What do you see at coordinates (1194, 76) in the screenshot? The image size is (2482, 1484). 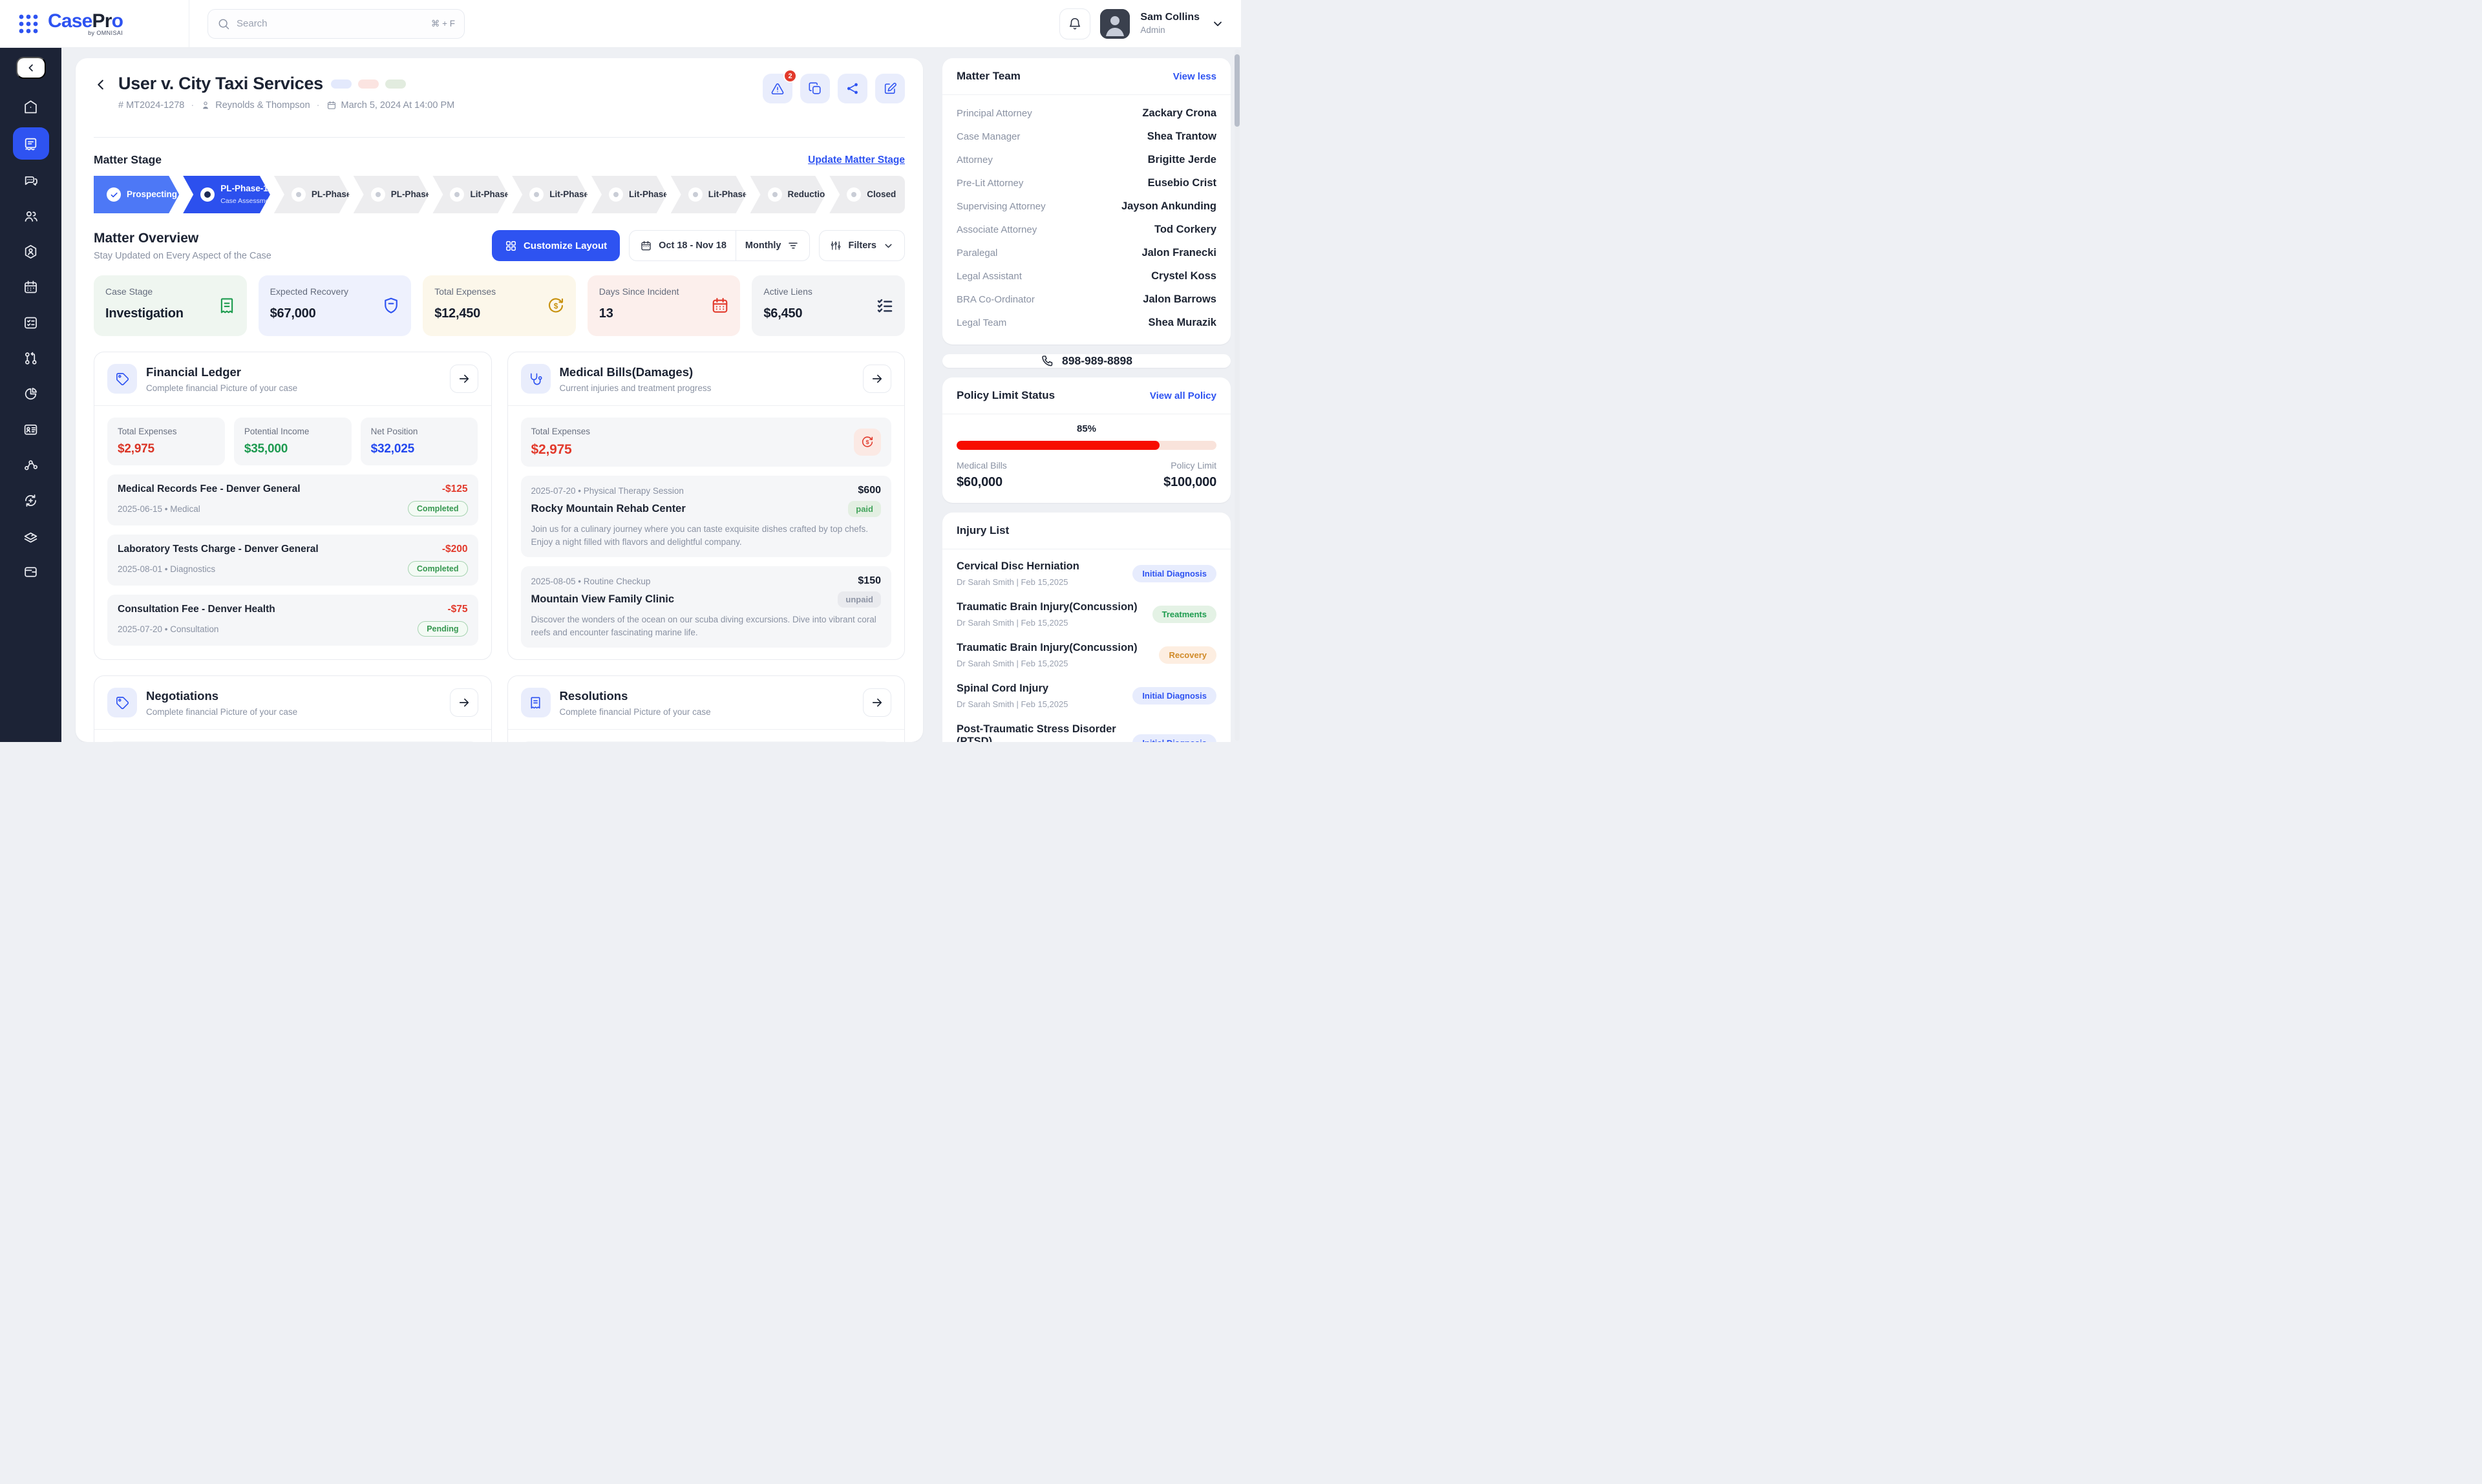 I see `view-less-link: View less` at bounding box center [1194, 76].